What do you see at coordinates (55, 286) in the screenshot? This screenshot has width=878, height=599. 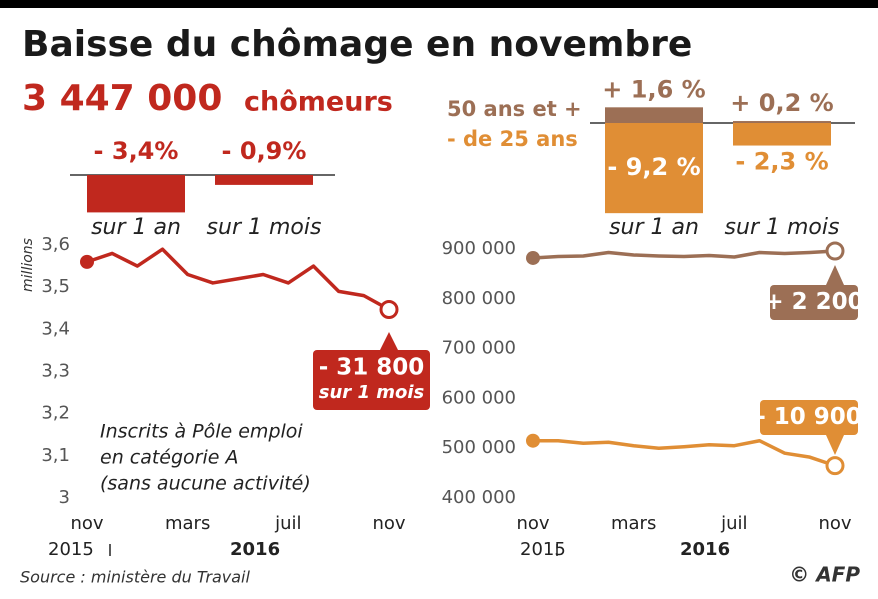 I see `y-tick-label: 3,5` at bounding box center [55, 286].